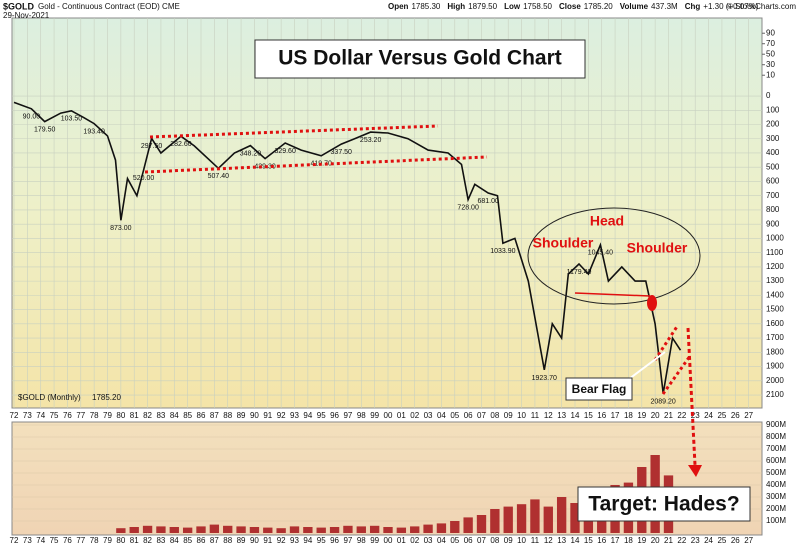  I want to click on annotation: Shoulder, so click(563, 243).